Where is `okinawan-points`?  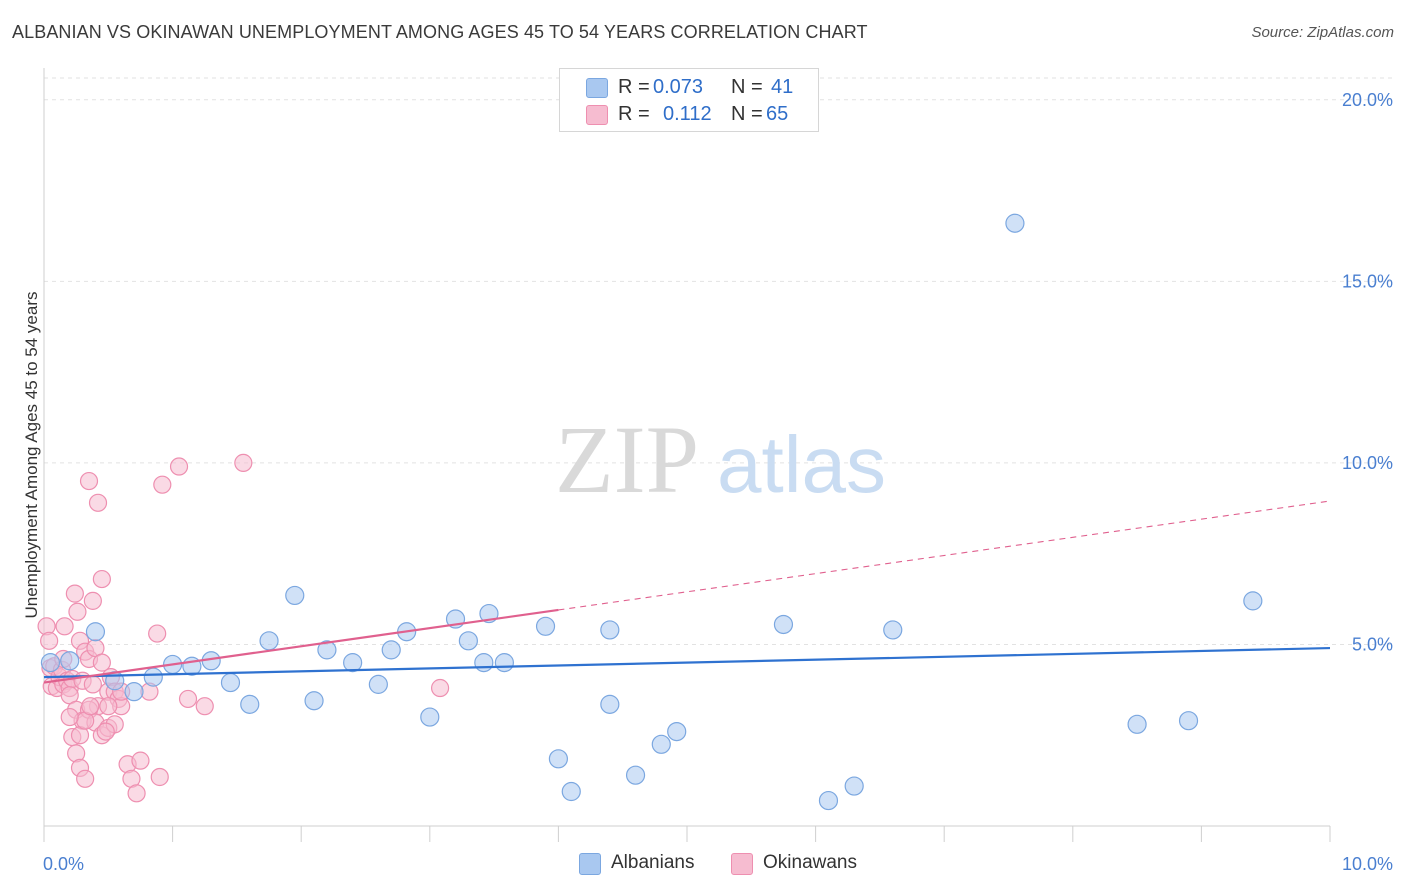
okinawan-points is located at coordinates (243, 628).